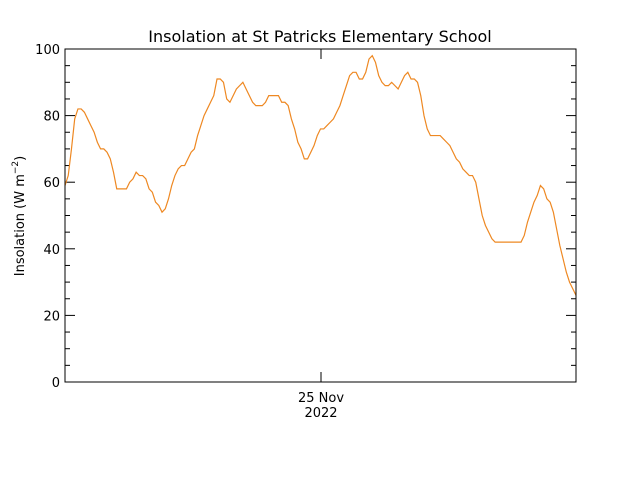 This screenshot has height=484, width=640. I want to click on y-tick-label: 20, so click(51, 316).